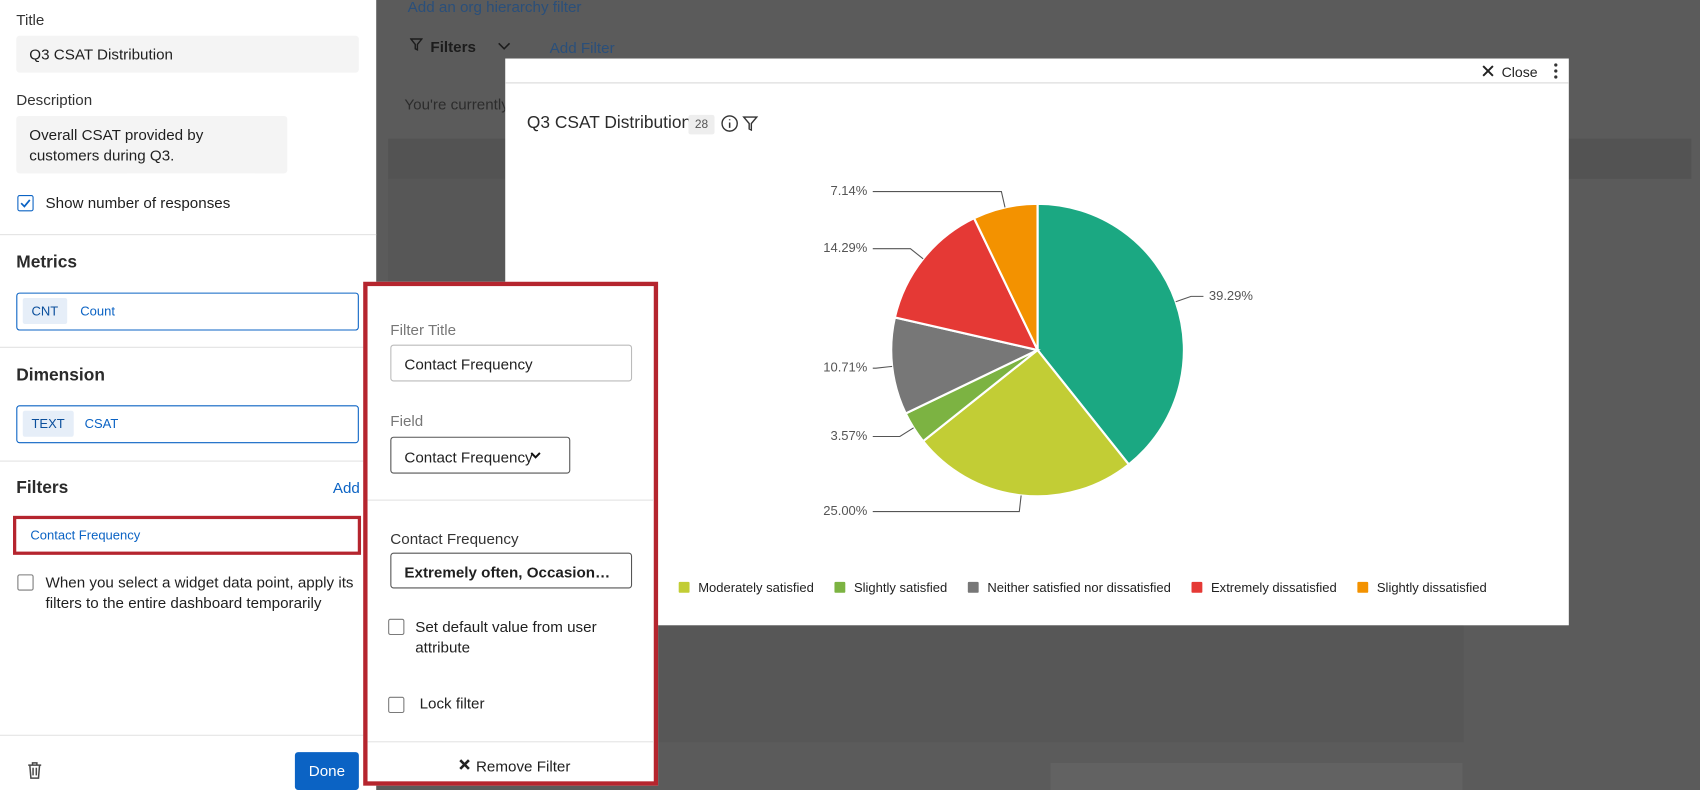 The width and height of the screenshot is (1700, 790). What do you see at coordinates (97, 311) in the screenshot?
I see `pill-label: Count` at bounding box center [97, 311].